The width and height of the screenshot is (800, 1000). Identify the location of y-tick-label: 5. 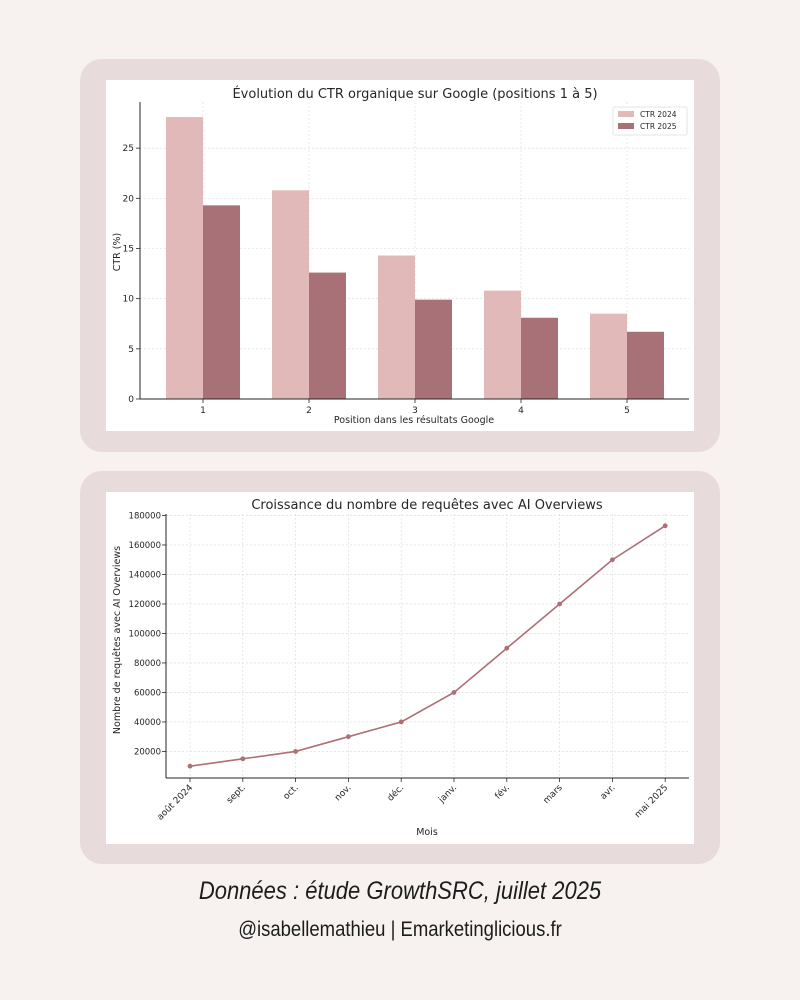
(131, 350).